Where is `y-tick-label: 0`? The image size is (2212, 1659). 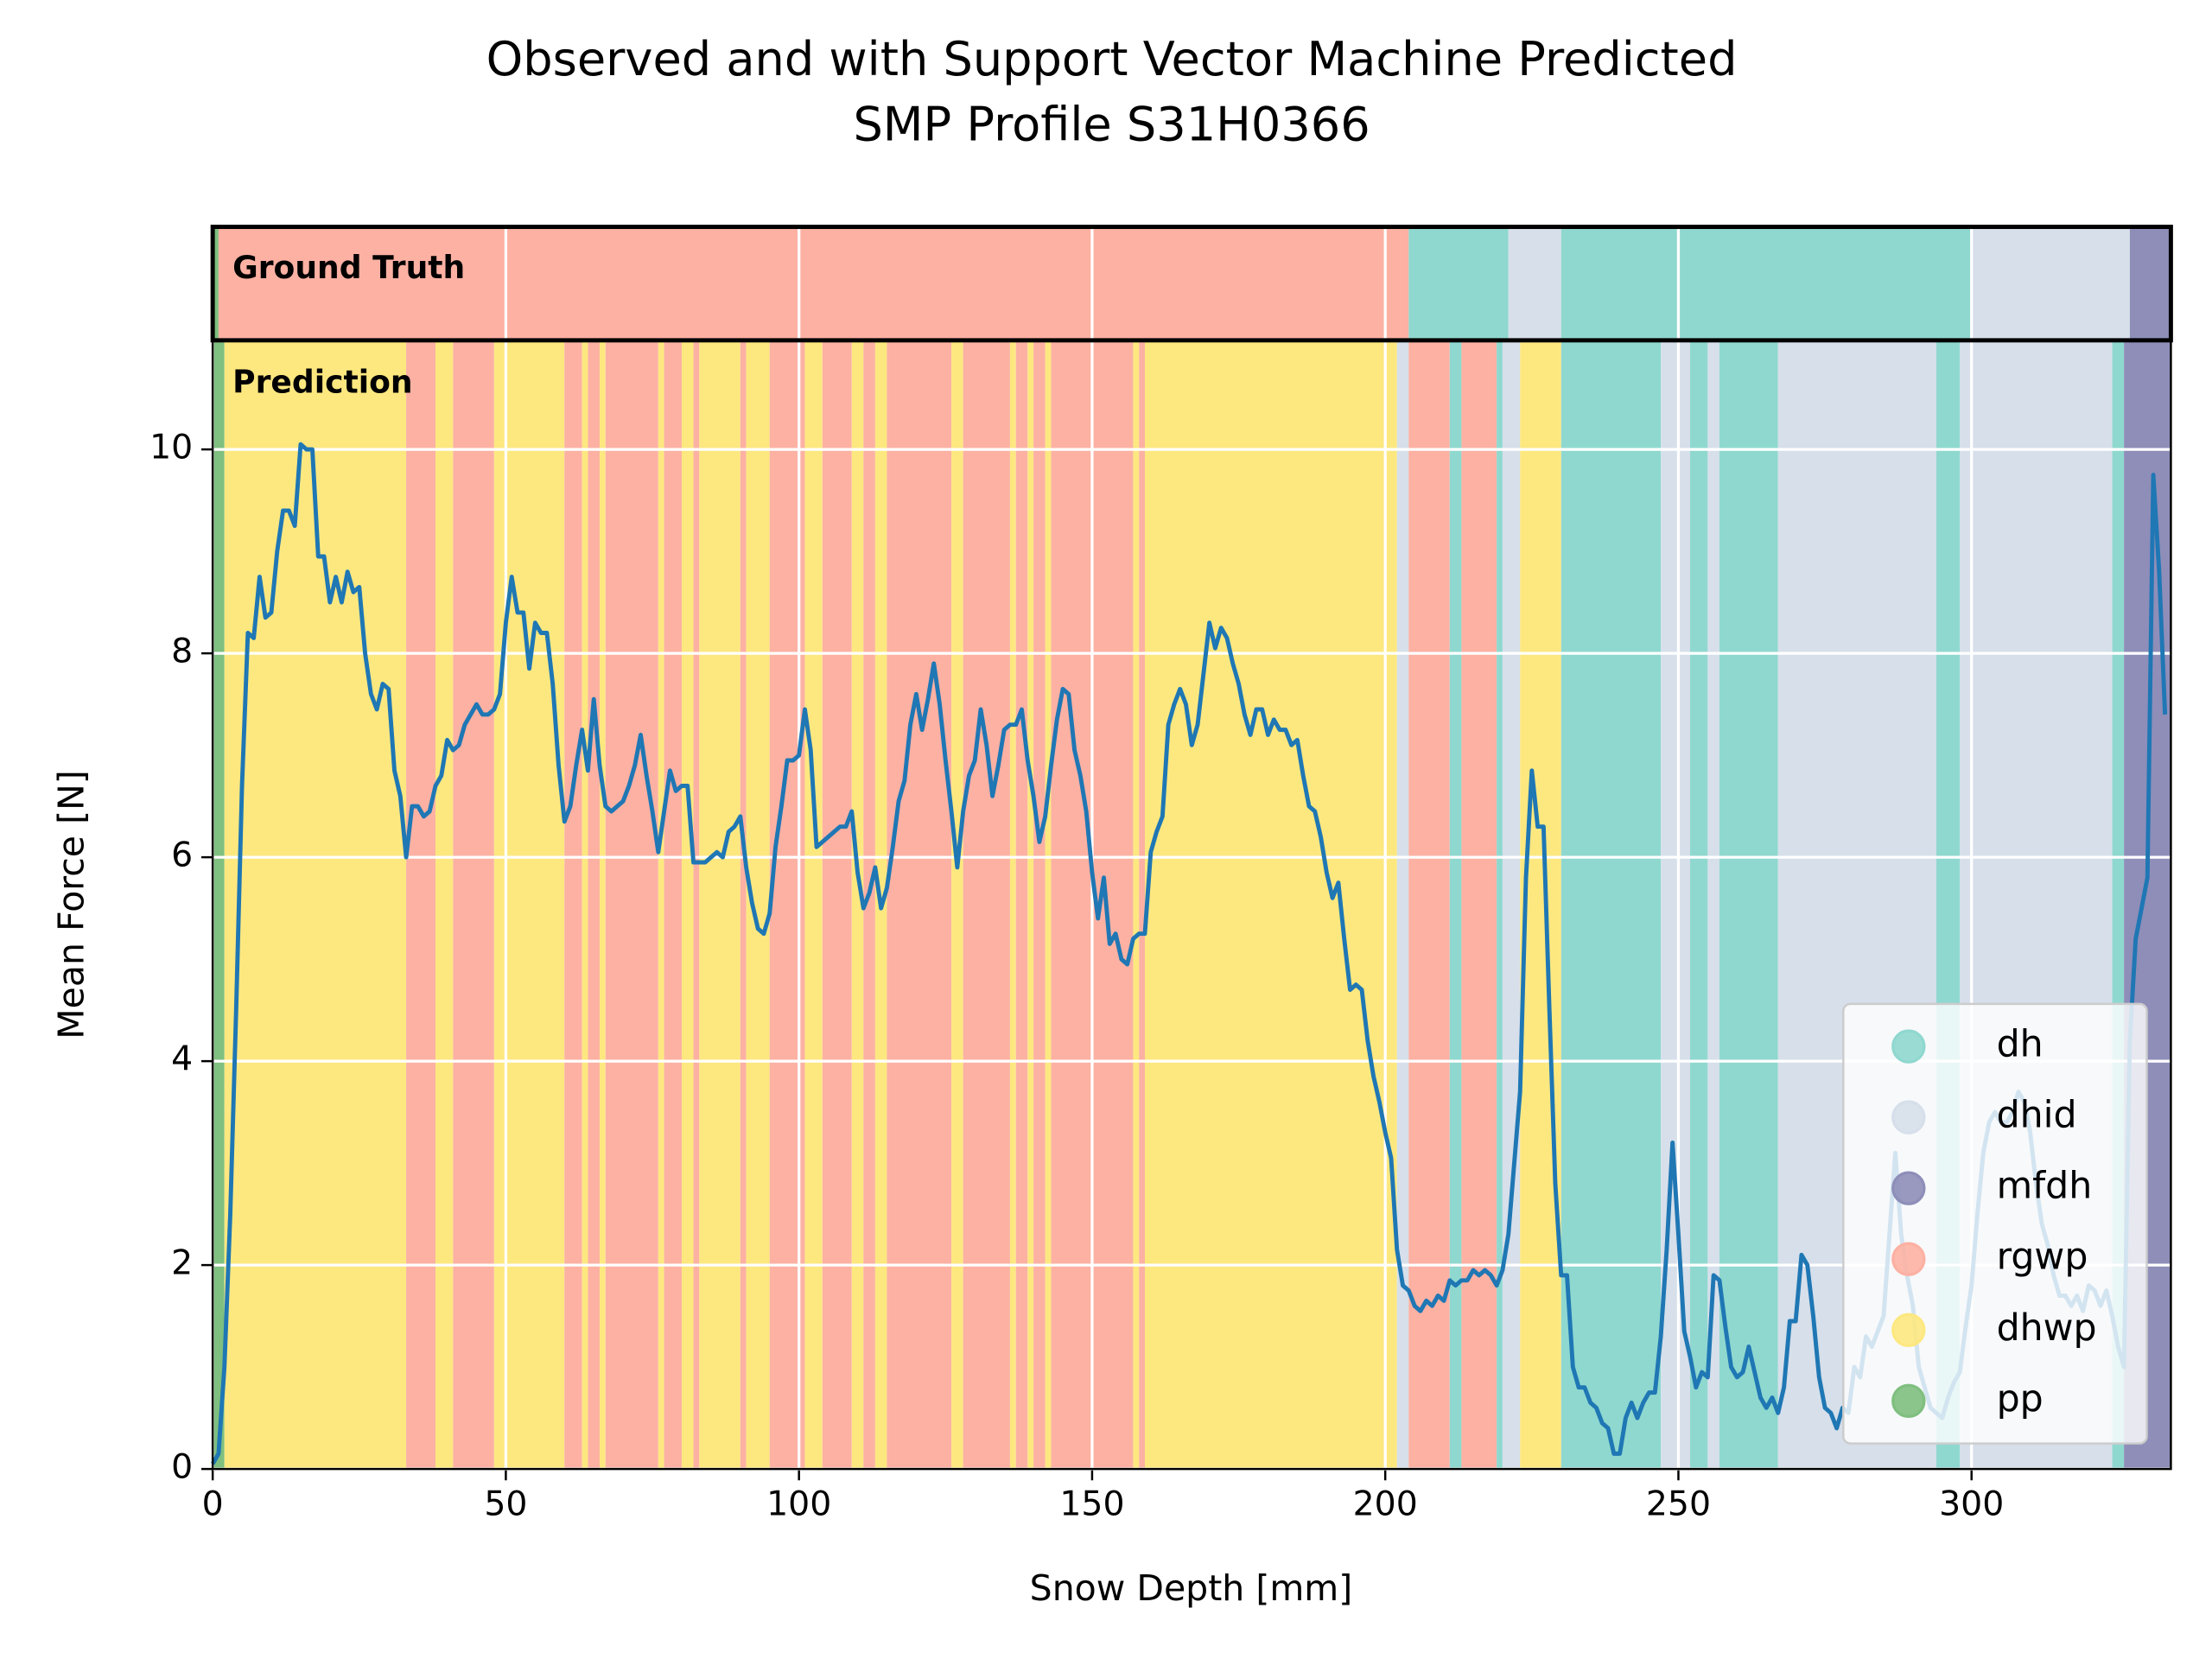
y-tick-label: 0 is located at coordinates (182, 1467).